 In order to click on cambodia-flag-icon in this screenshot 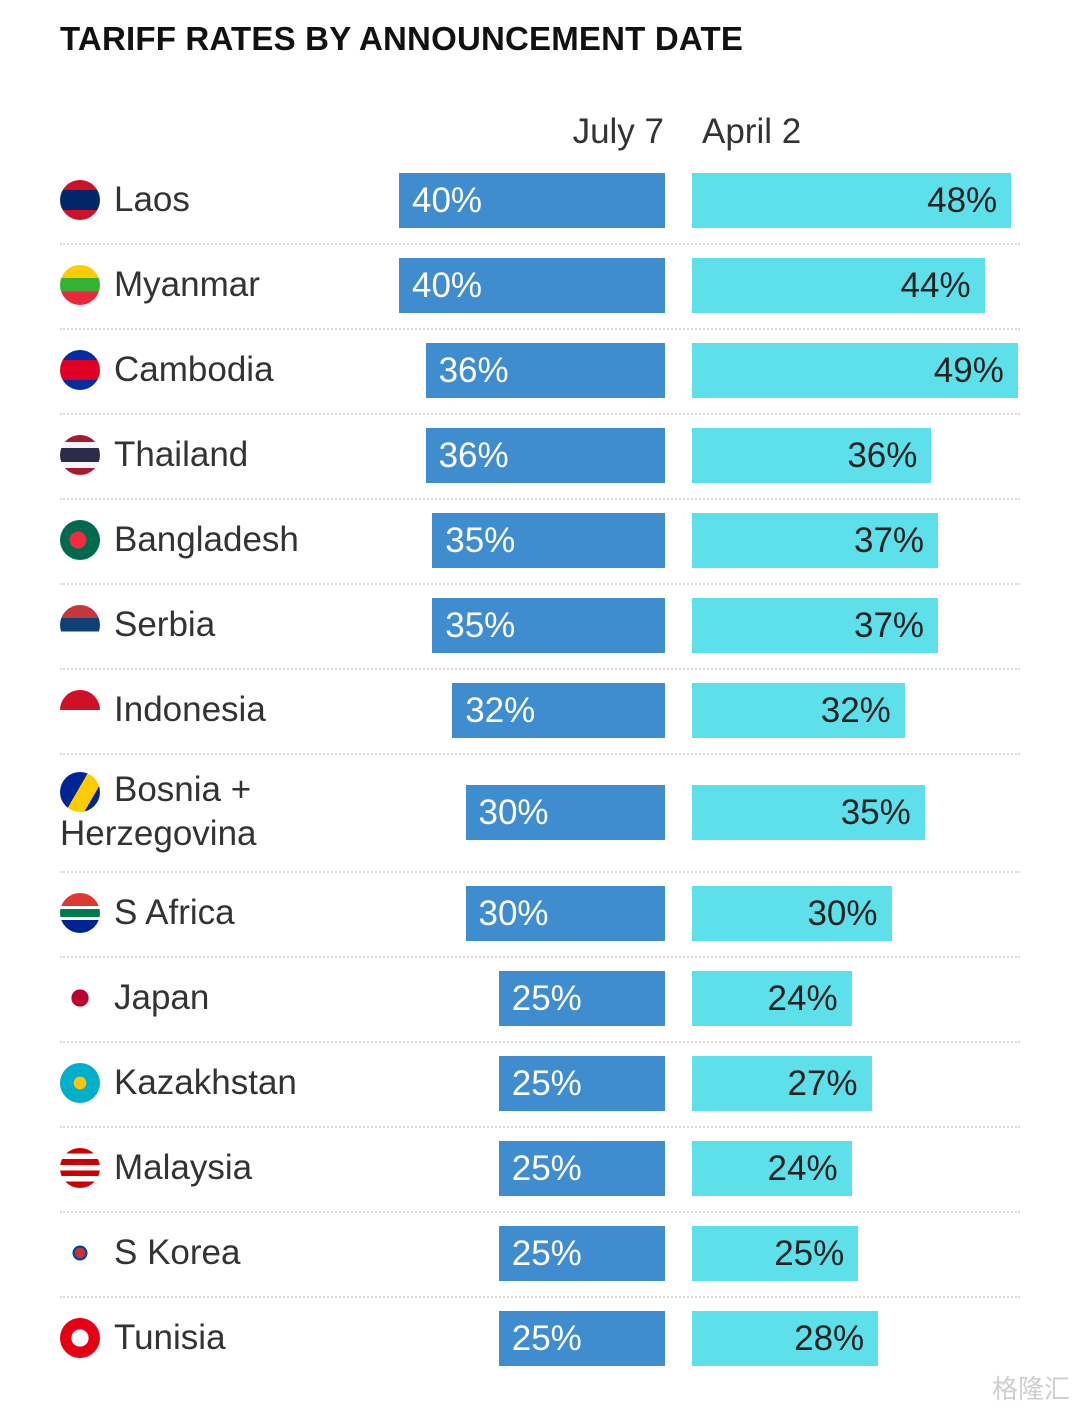, I will do `click(80, 370)`.